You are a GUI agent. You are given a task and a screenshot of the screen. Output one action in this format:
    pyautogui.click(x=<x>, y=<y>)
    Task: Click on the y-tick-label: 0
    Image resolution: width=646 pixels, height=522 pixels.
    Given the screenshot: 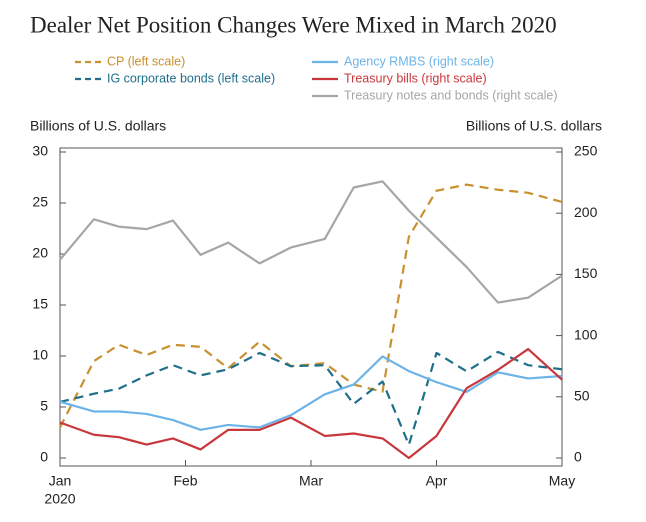 What is the action you would take?
    pyautogui.click(x=44, y=457)
    